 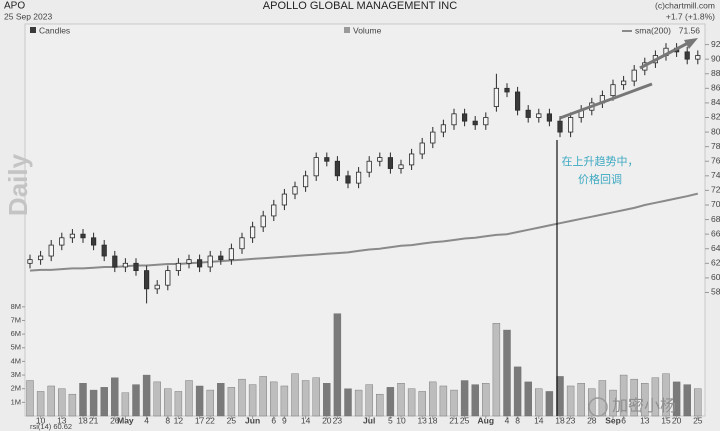 I want to click on volume-tick-label: 5M, so click(x=16, y=347).